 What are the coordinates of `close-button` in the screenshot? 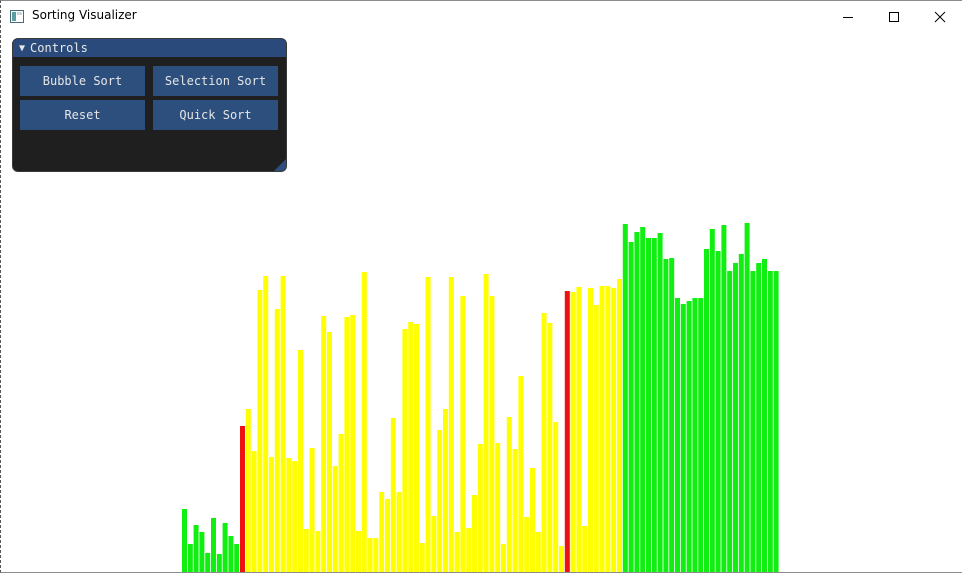 It's located at (939, 16).